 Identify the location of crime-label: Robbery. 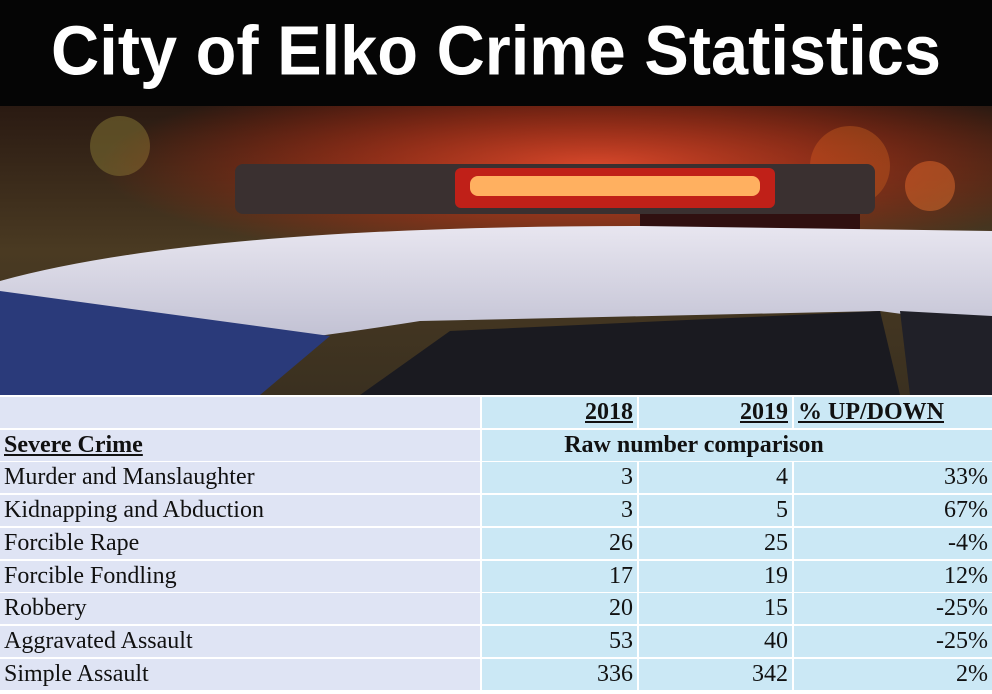
(240, 609).